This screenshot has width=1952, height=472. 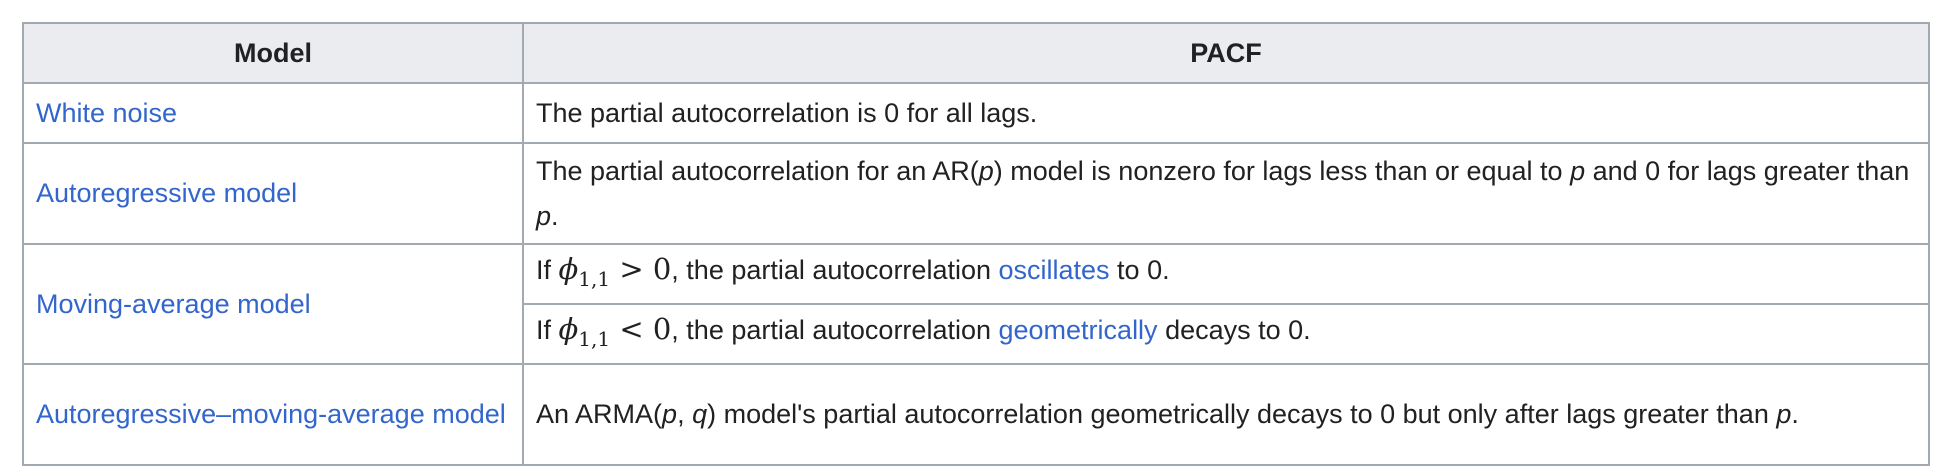 What do you see at coordinates (173, 303) in the screenshot?
I see `model-link-moving-average: Moving-average model` at bounding box center [173, 303].